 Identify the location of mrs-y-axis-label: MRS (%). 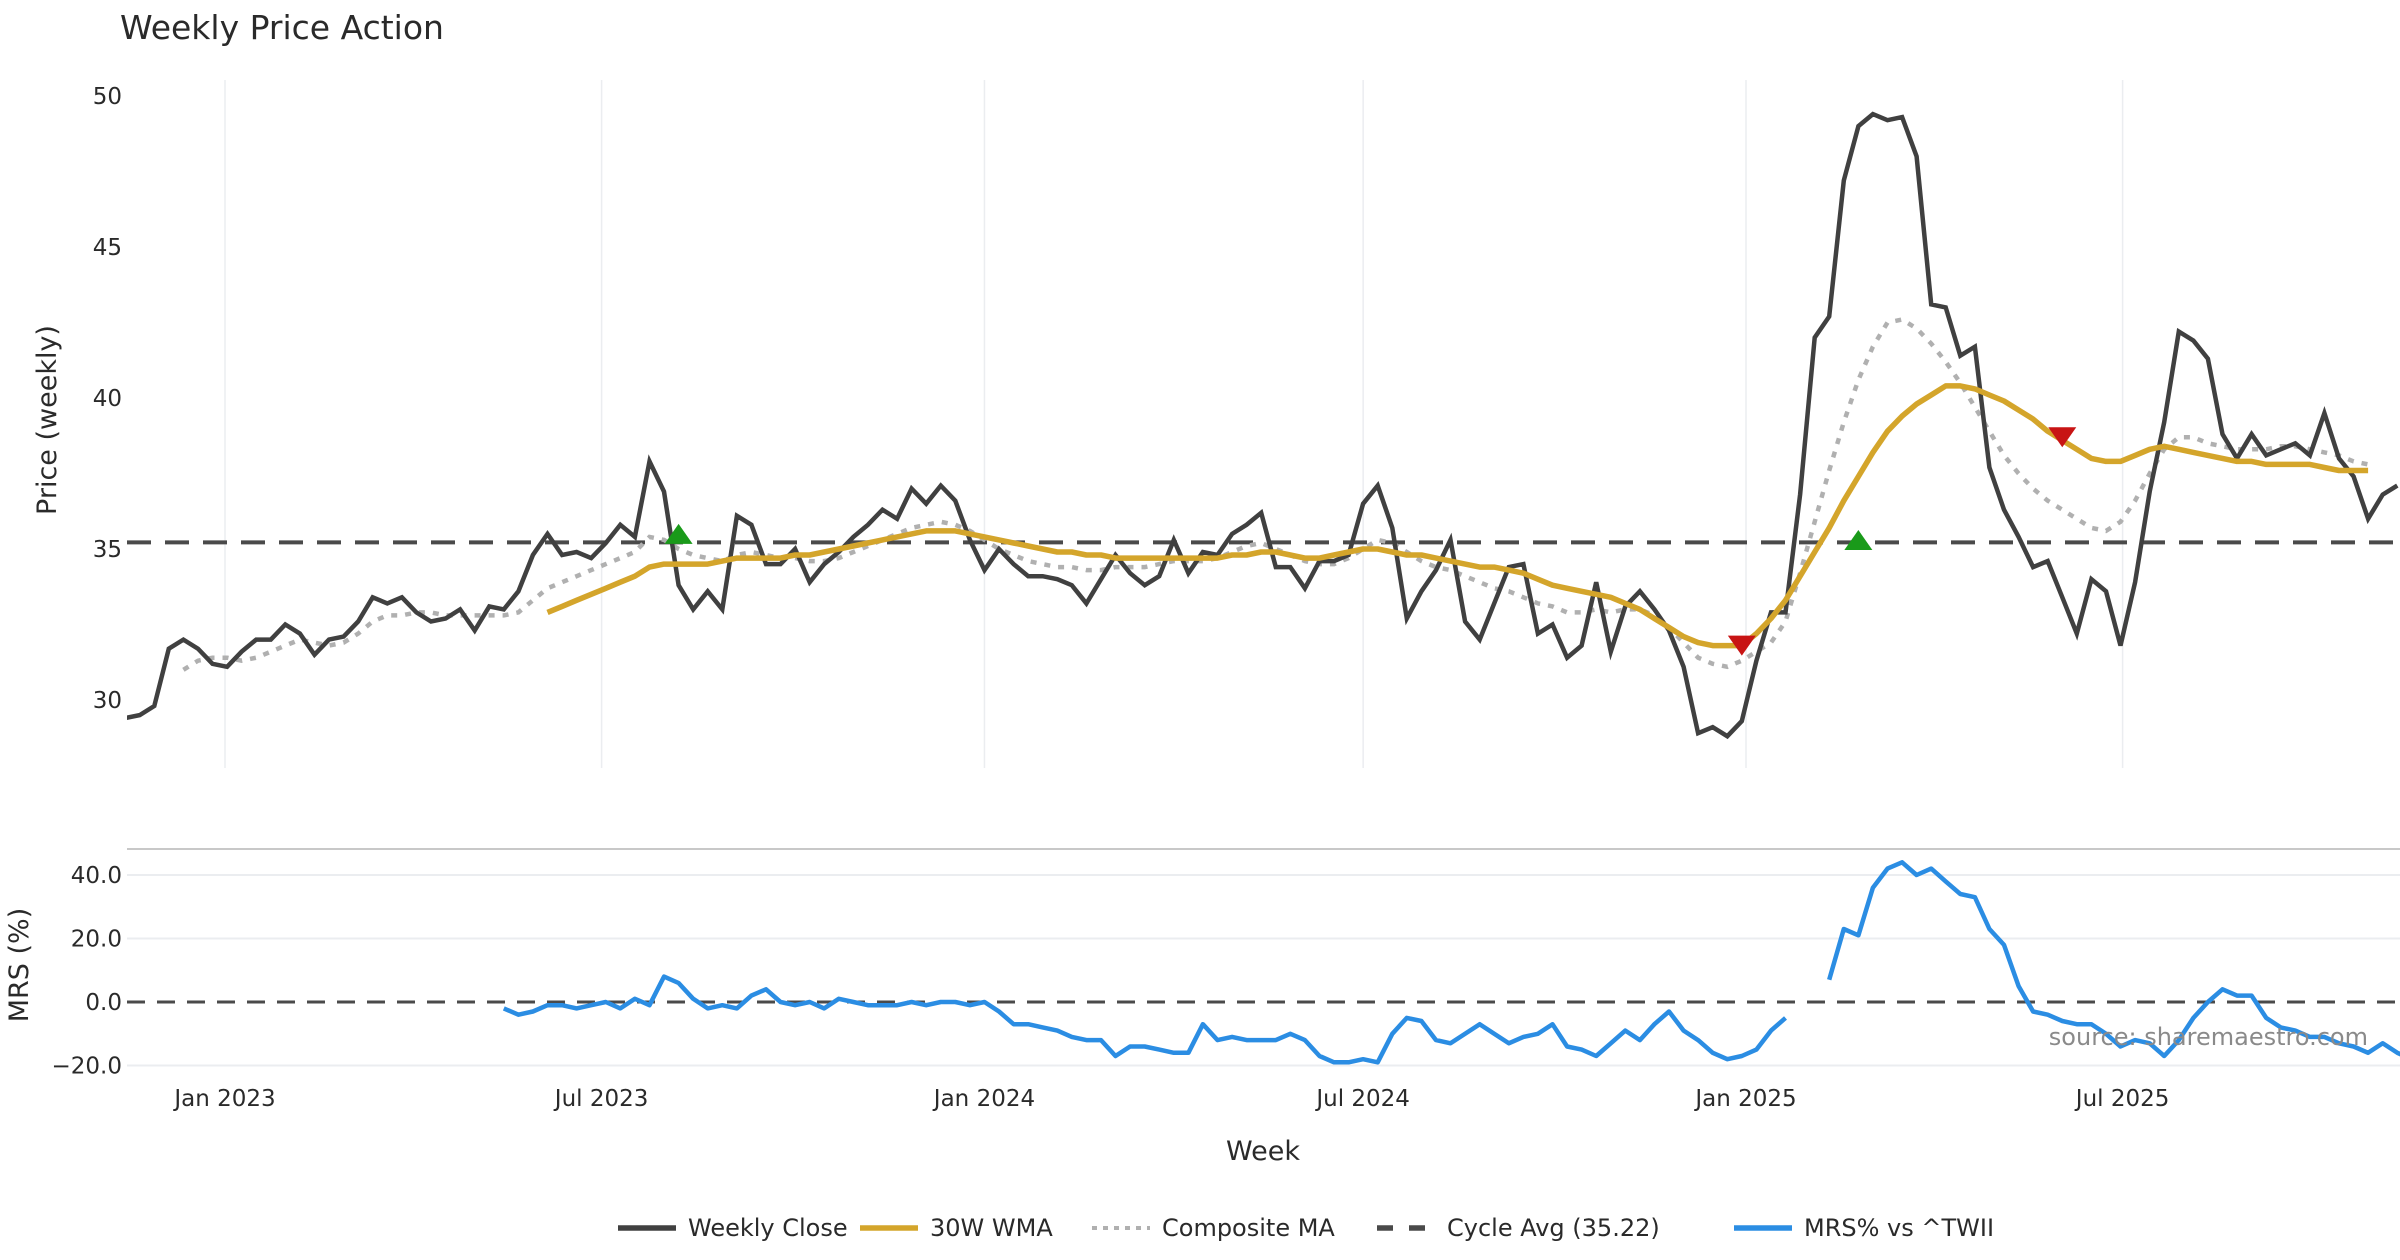
(19, 965).